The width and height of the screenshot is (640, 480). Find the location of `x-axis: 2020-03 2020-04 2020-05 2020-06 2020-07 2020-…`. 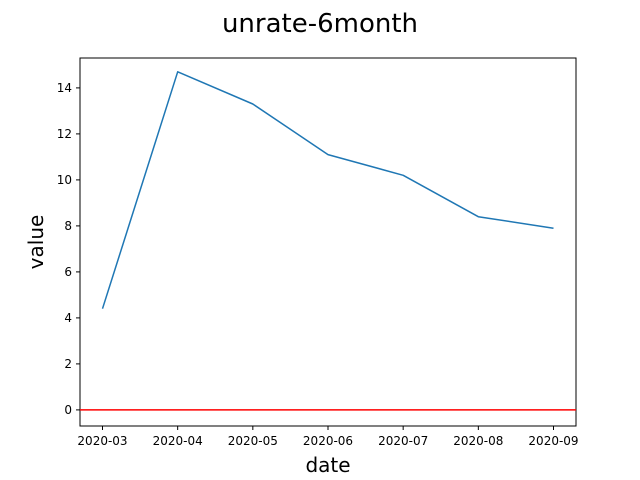

x-axis: 2020-03 2020-04 2020-05 2020-06 2020-07 2020-… is located at coordinates (328, 437).